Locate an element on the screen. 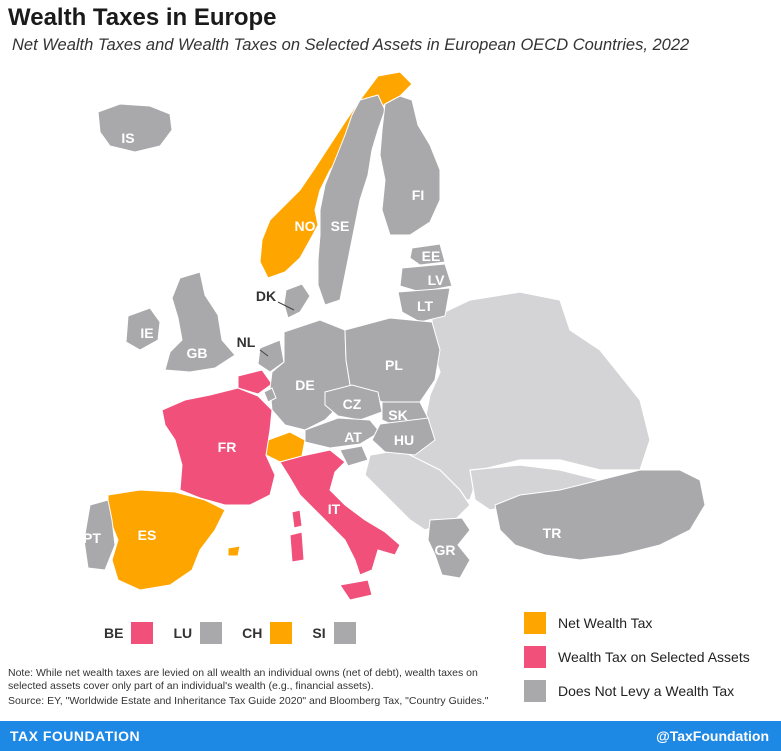 Image resolution: width=781 pixels, height=751 pixels. footer-bar: TAX FOUNDATION @TaxFoundation is located at coordinates (390, 736).